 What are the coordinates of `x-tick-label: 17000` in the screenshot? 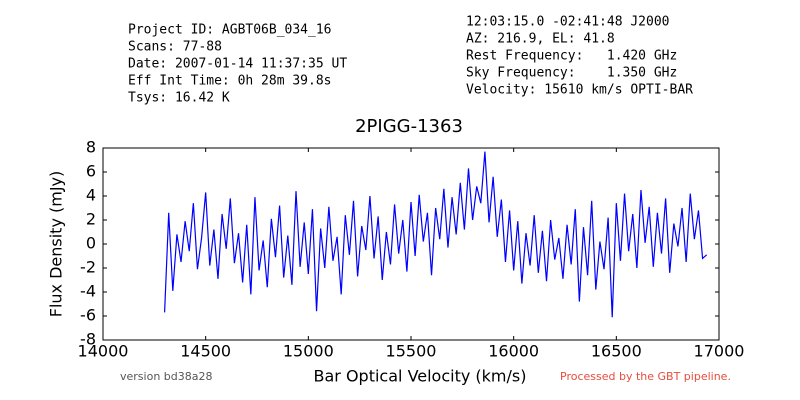 It's located at (719, 351).